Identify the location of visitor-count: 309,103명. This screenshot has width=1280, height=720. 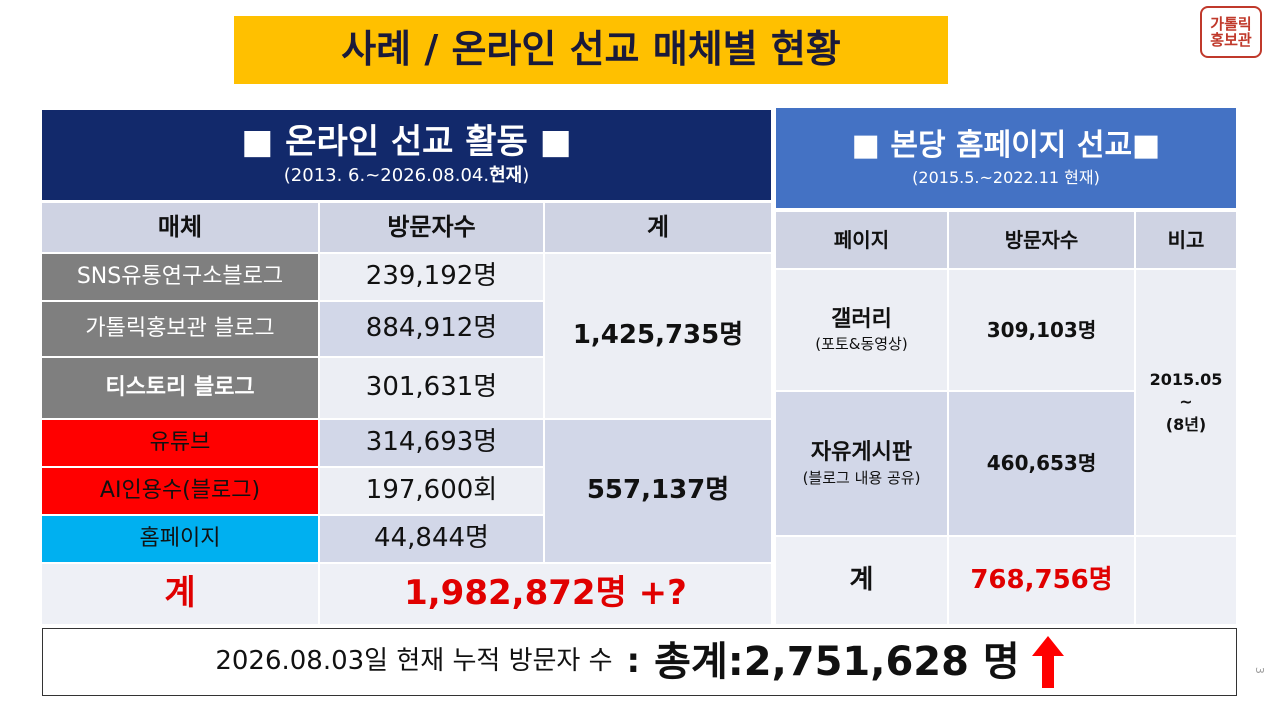
(1041, 330).